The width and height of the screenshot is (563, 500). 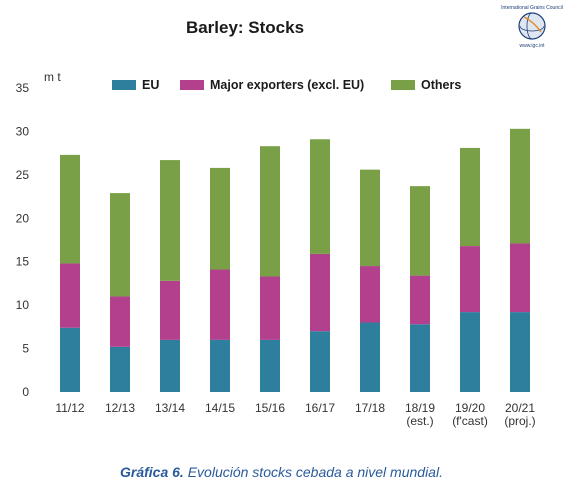 What do you see at coordinates (532, 8) in the screenshot?
I see `logo-org-name: International Grains Council` at bounding box center [532, 8].